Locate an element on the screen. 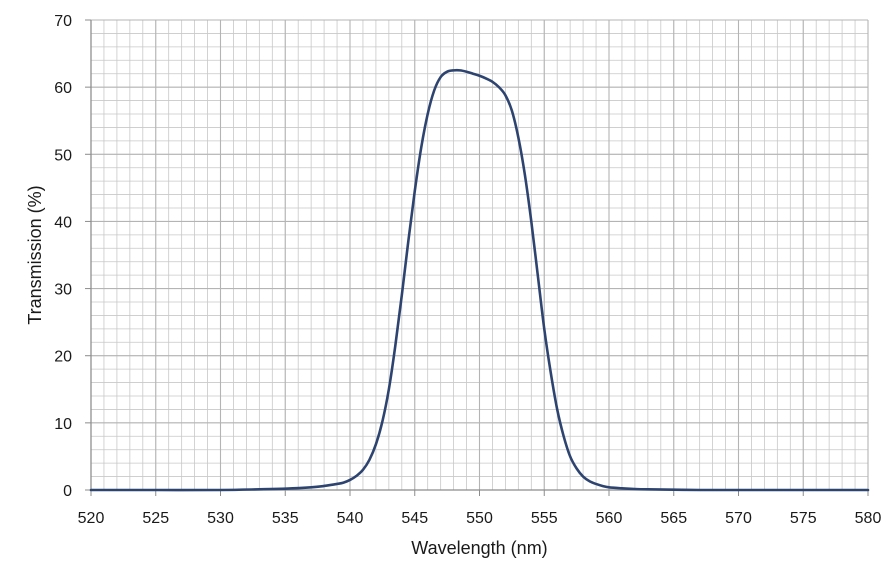 The image size is (890, 566). x-tick-label: 570 is located at coordinates (738, 518).